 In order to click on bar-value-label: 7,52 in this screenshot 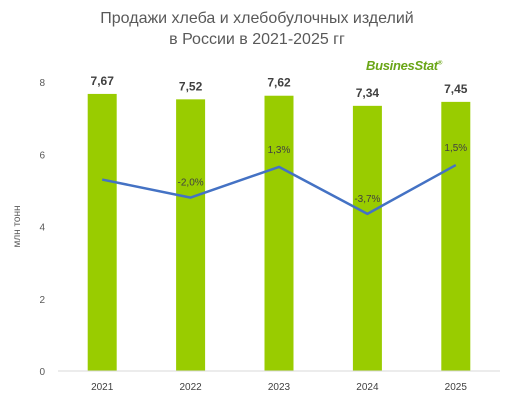, I will do `click(191, 86)`.